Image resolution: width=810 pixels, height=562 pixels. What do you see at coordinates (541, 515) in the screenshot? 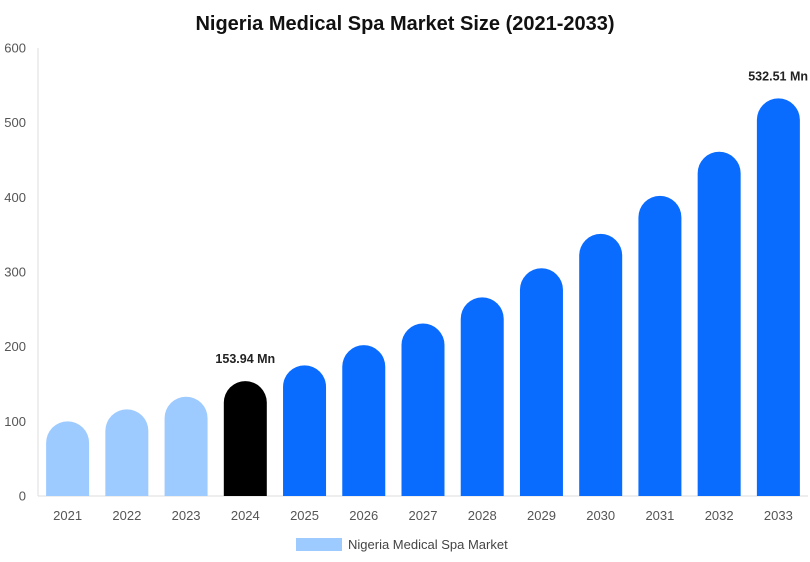
I see `x-tick-label: 2029` at bounding box center [541, 515].